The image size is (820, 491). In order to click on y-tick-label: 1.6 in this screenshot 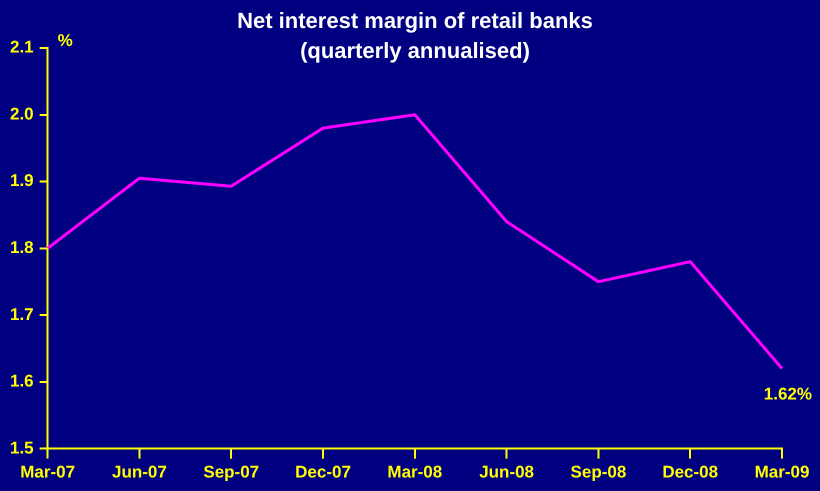, I will do `click(22, 381)`.